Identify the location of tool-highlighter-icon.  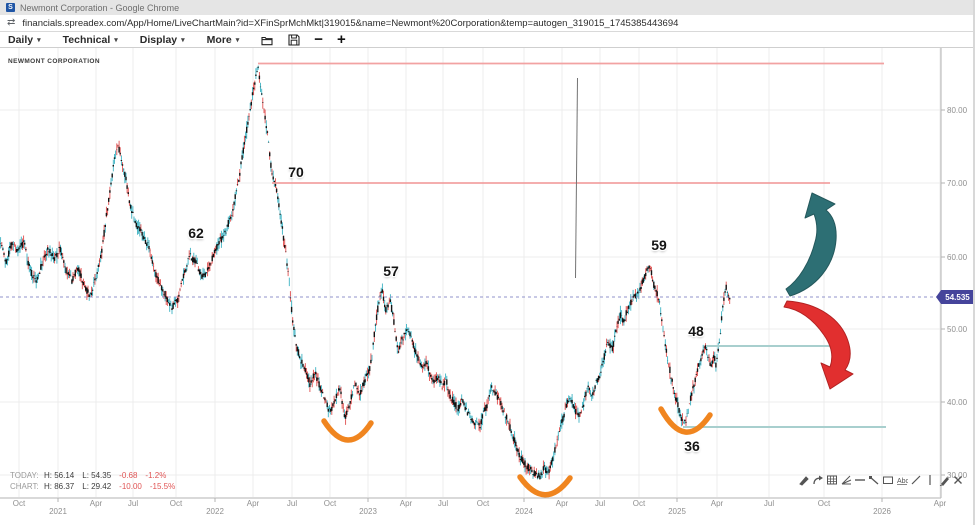
(944, 480).